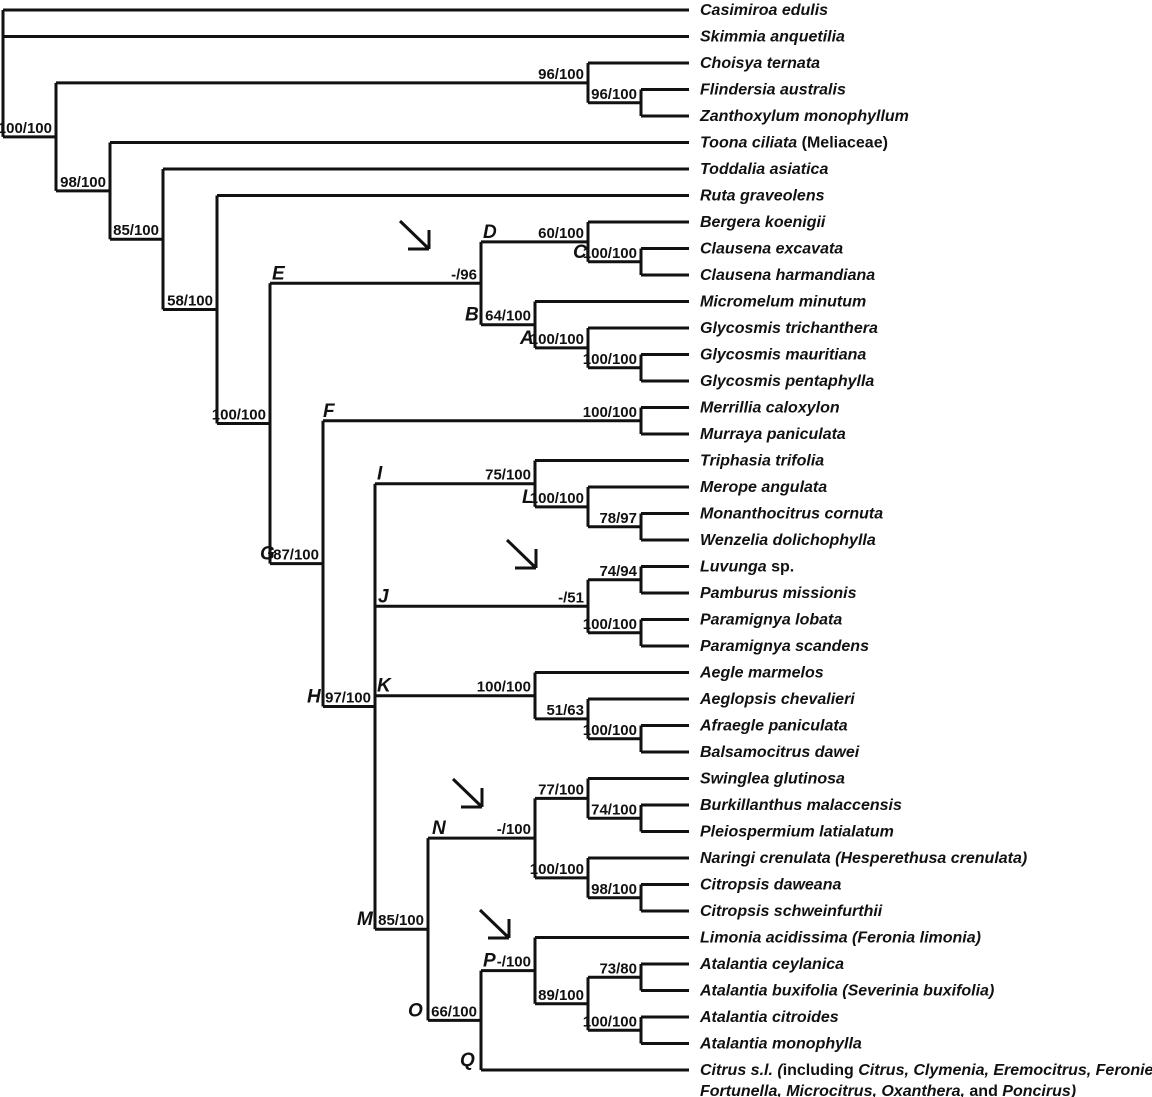 This screenshot has width=1152, height=1097. I want to click on taxon-label: Citropsis daweana, so click(770, 884).